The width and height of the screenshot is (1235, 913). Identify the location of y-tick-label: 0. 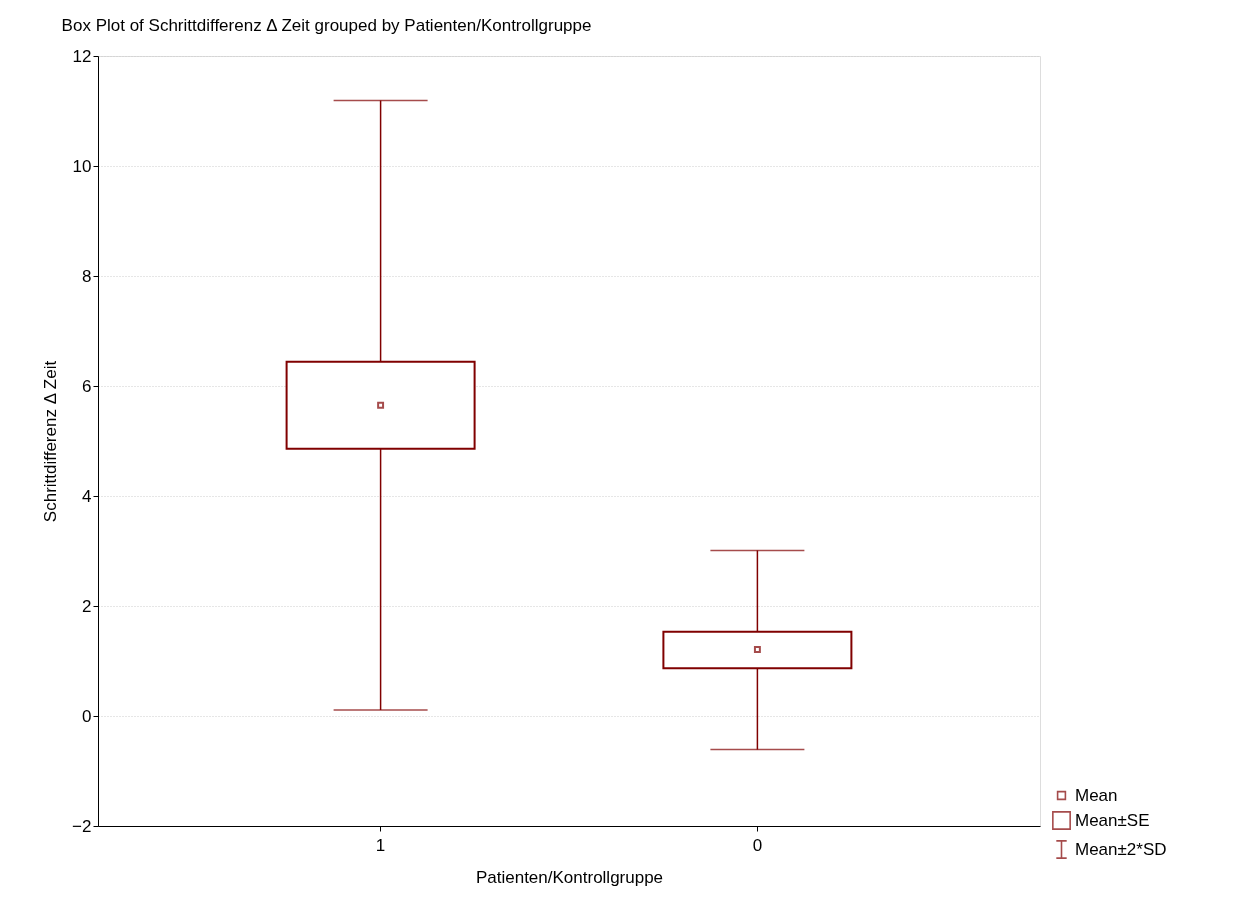
(87, 716).